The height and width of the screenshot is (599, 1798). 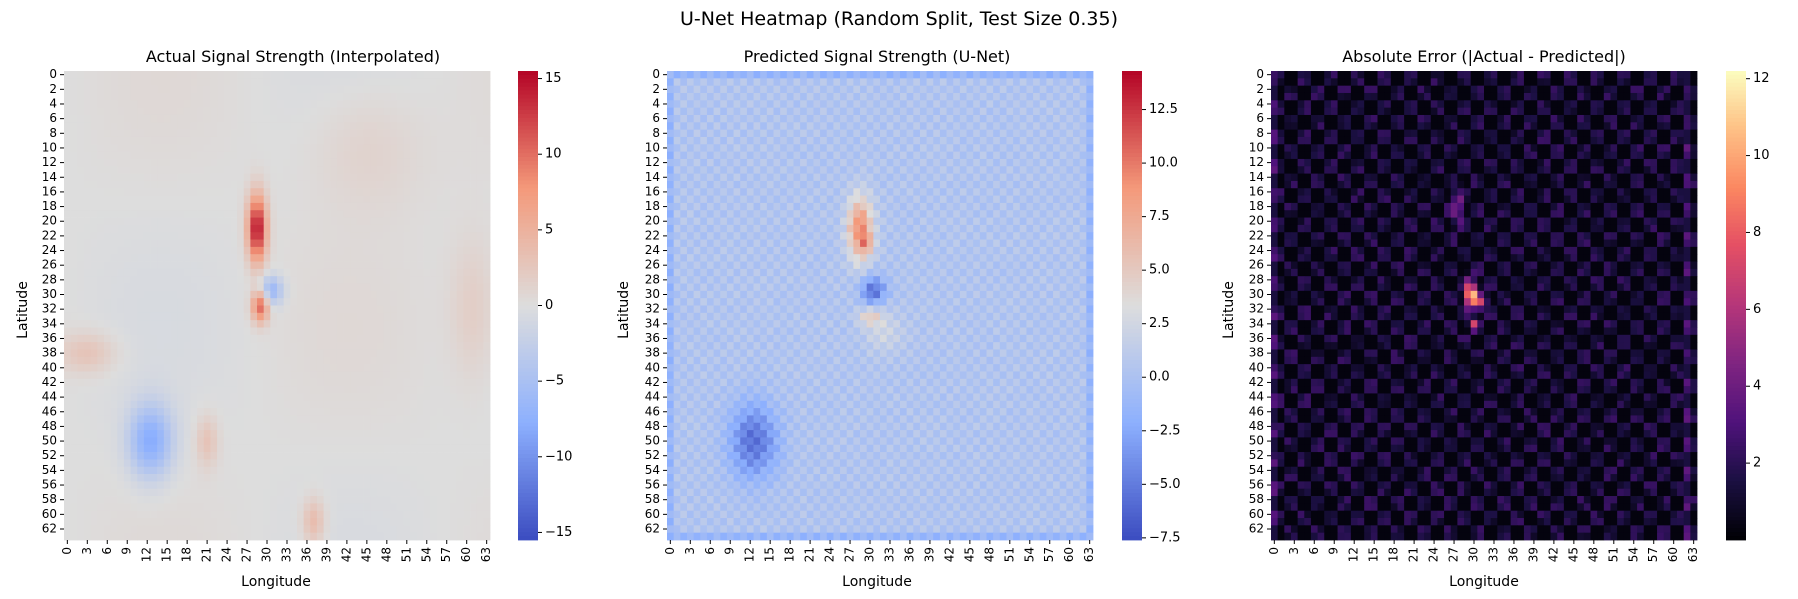 I want to click on y-tick-label: 34, so click(x=49, y=323).